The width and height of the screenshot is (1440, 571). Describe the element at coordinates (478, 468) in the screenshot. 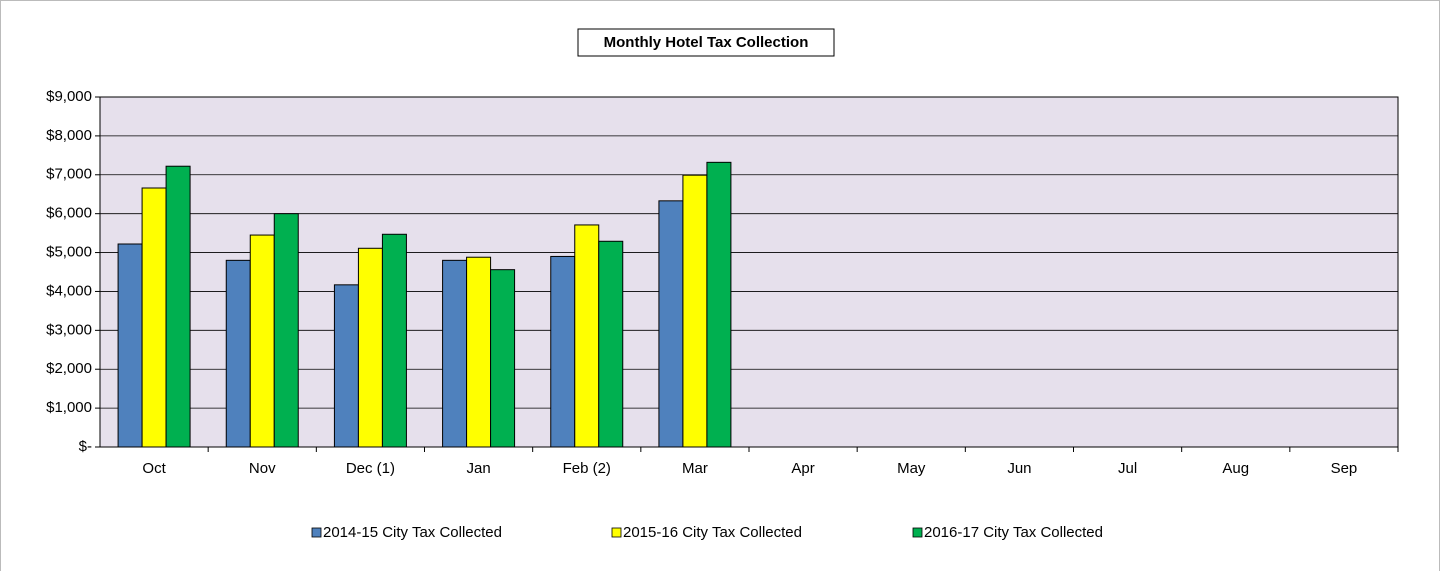

I see `x-tick-label: Jan` at that location.